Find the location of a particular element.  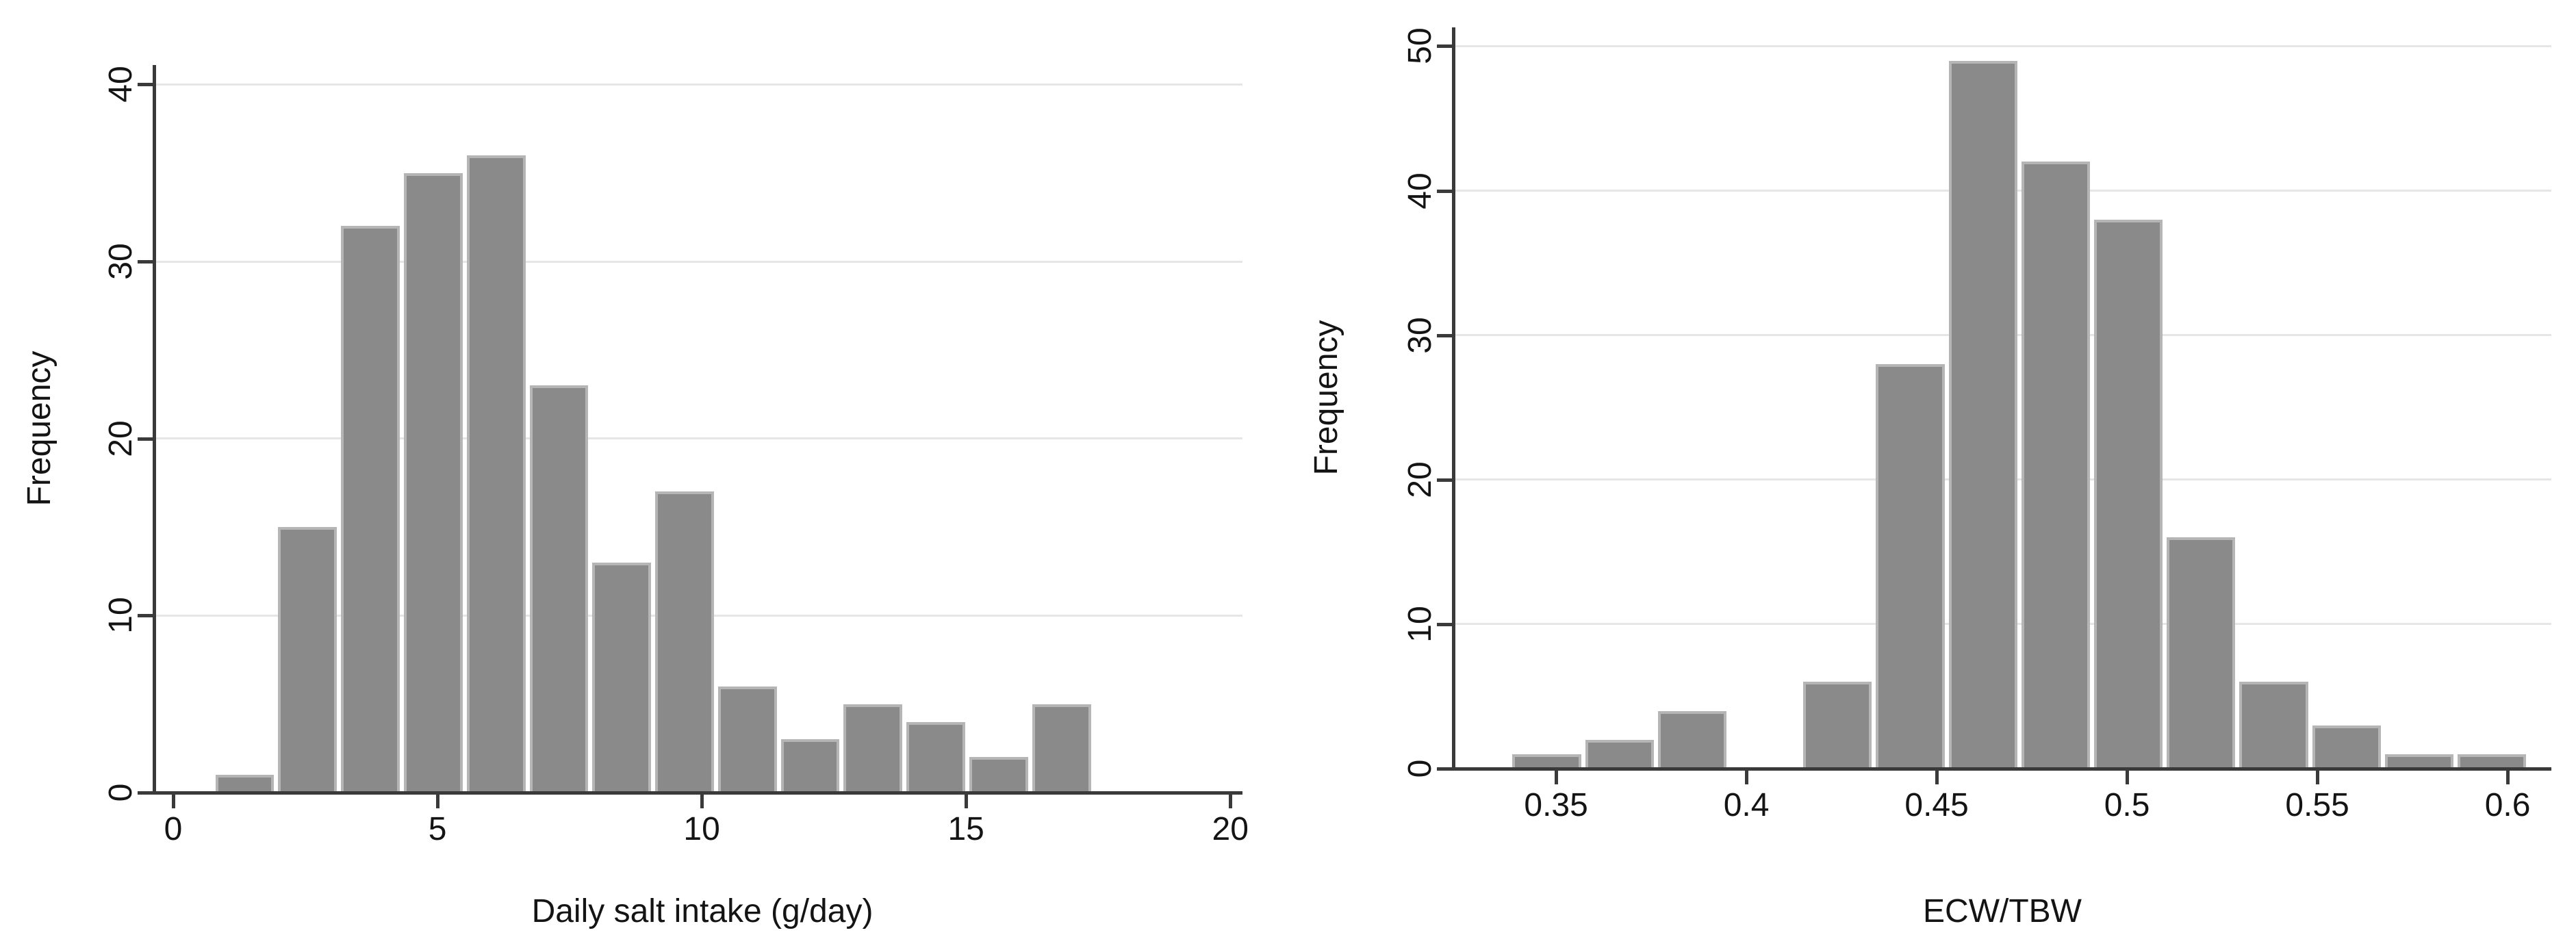

x-tick-label: 0.5 is located at coordinates (2127, 805).